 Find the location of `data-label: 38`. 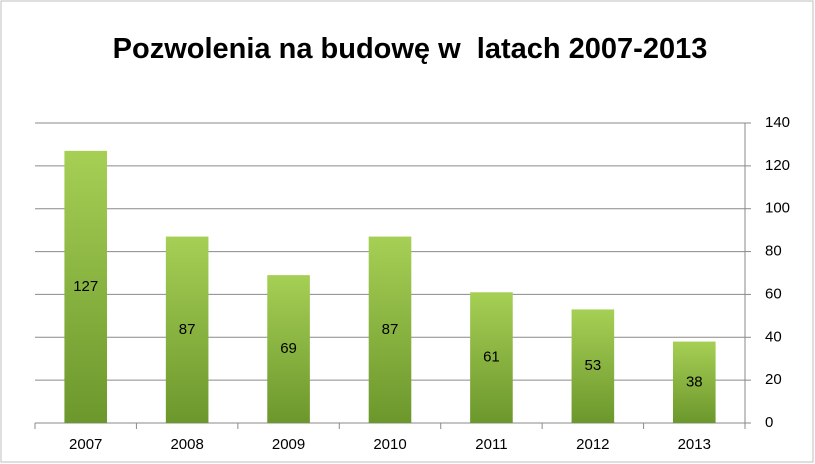

data-label: 38 is located at coordinates (694, 381).